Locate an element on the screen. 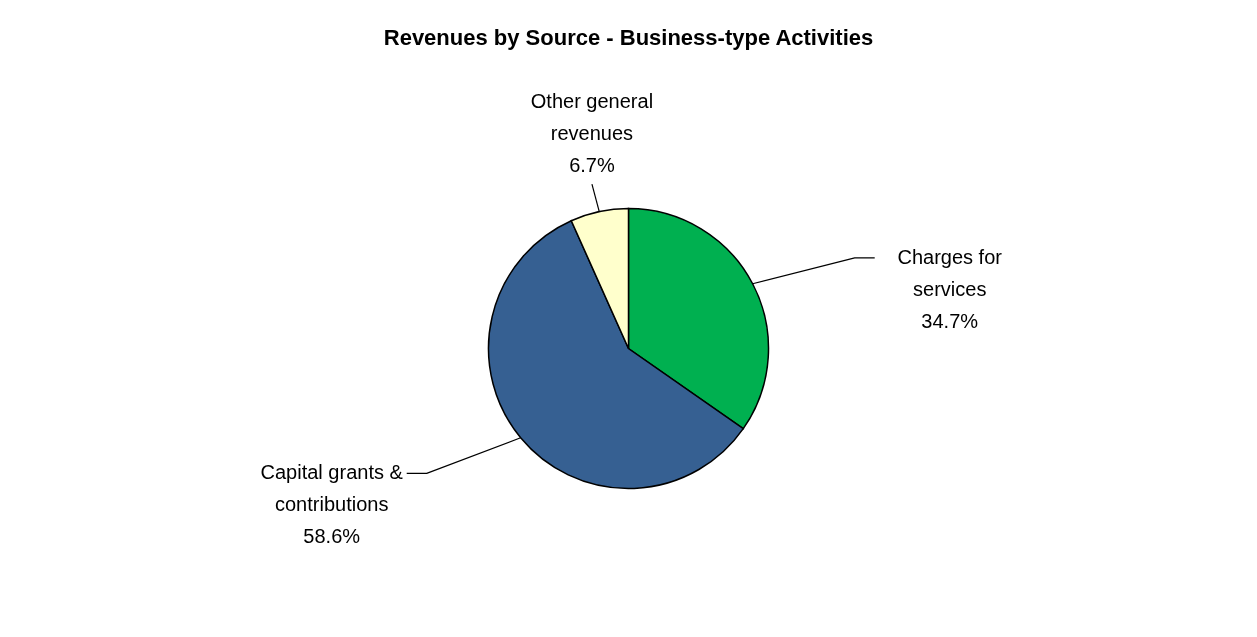  chart-title: Revenues by Source - Business-type Activities is located at coordinates (628, 37).